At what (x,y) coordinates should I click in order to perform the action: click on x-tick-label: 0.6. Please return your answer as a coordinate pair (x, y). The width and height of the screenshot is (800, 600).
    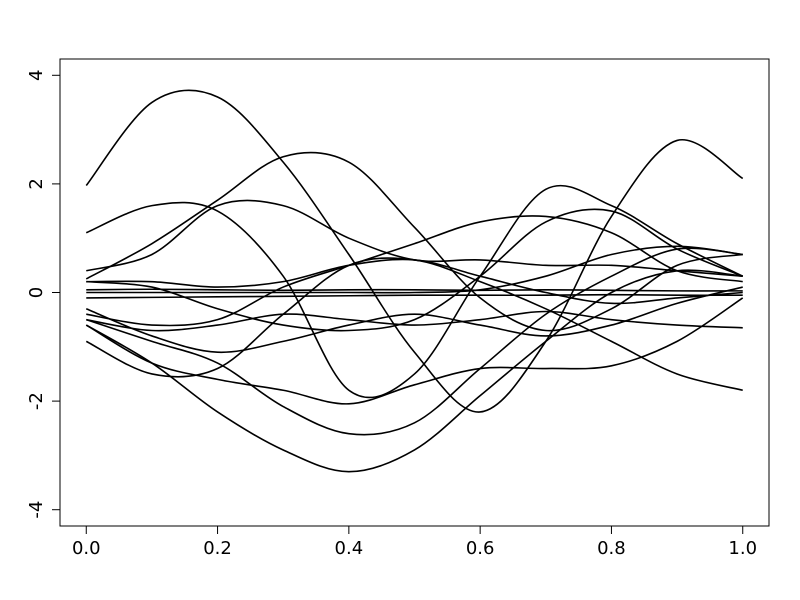
    Looking at the image, I should click on (480, 548).